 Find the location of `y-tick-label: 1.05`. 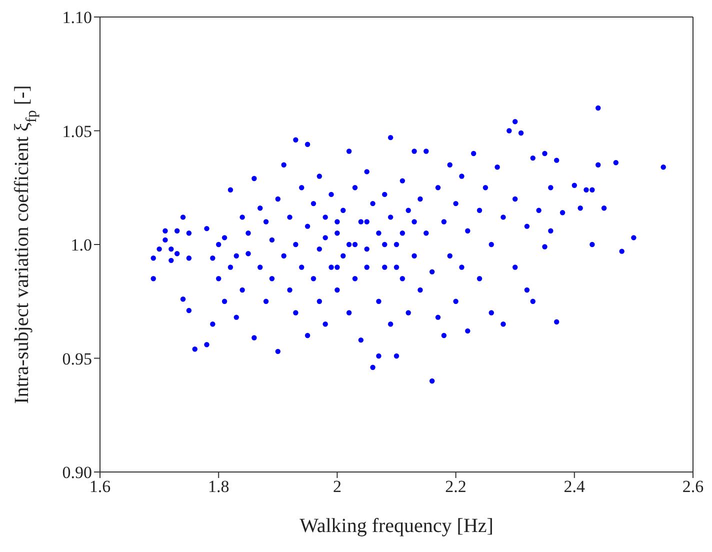

y-tick-label: 1.05 is located at coordinates (77, 131).